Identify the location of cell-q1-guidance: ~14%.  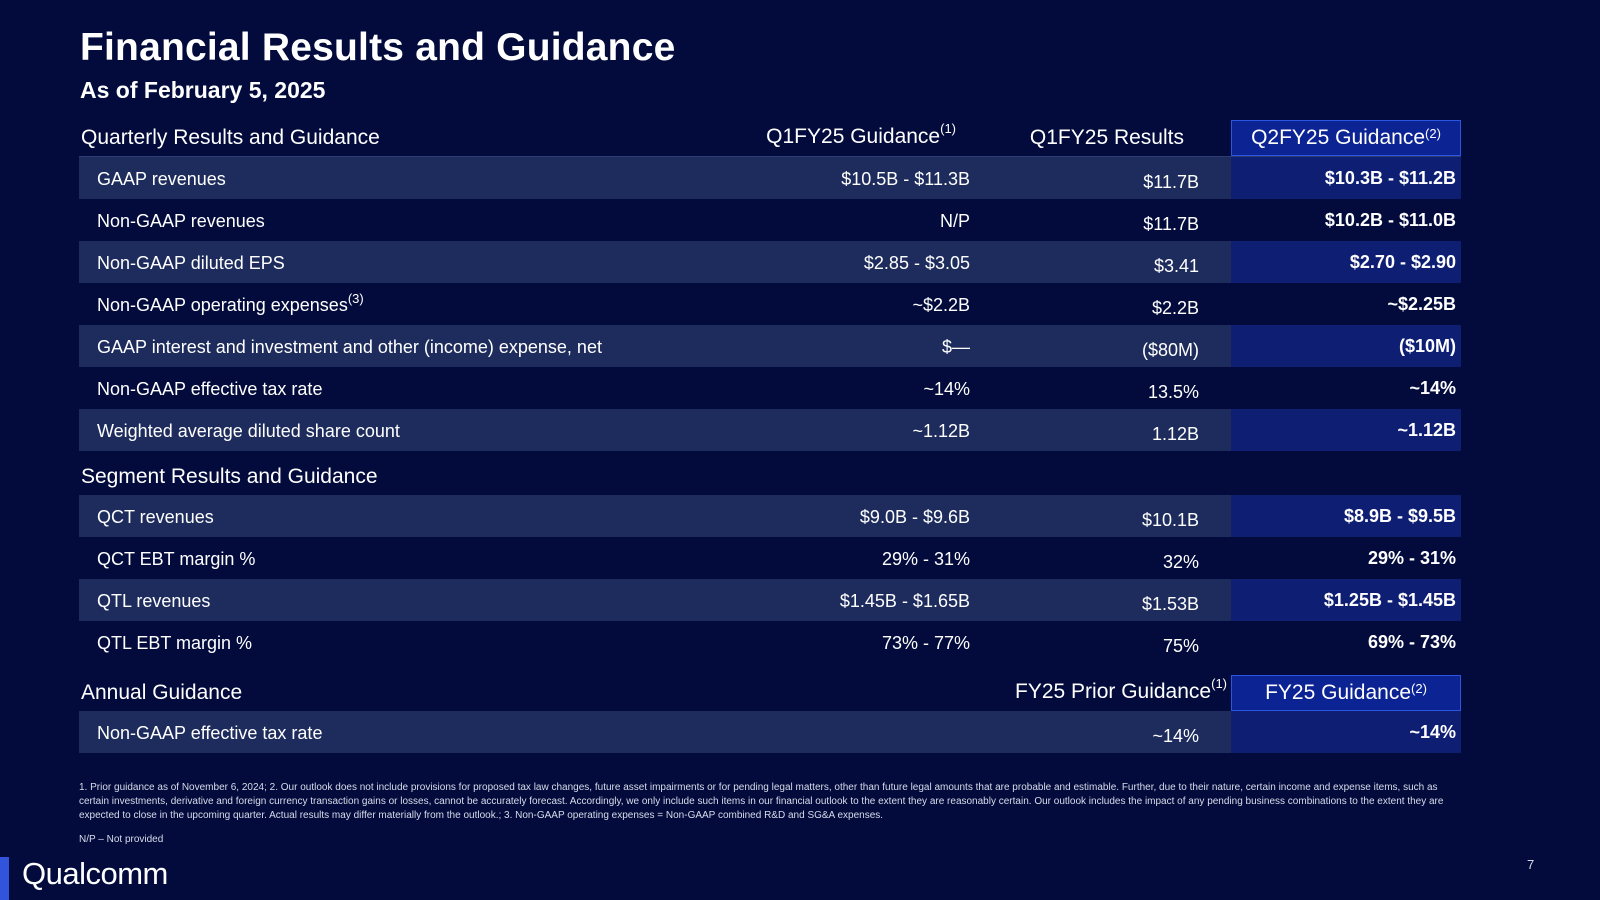
(946, 389).